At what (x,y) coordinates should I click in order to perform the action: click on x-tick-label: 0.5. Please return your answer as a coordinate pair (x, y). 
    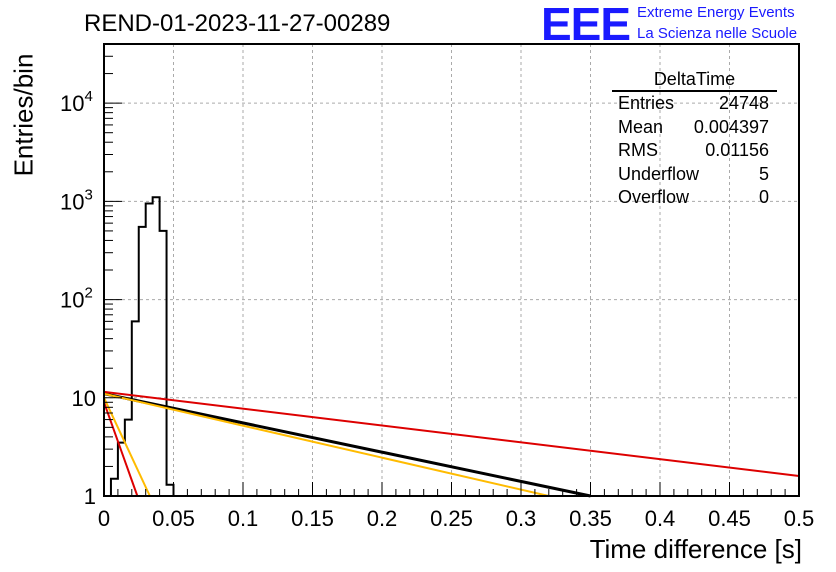
    Looking at the image, I should click on (799, 518).